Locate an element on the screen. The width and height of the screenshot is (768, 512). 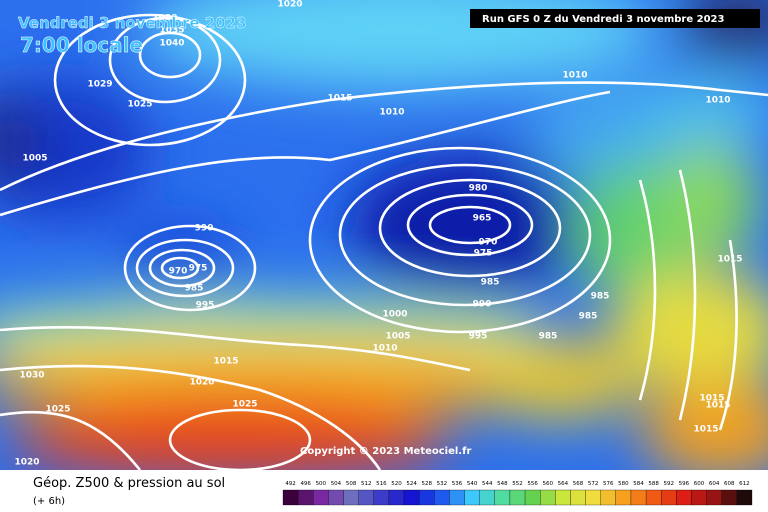
scale-label: 576 is located at coordinates (608, 484).